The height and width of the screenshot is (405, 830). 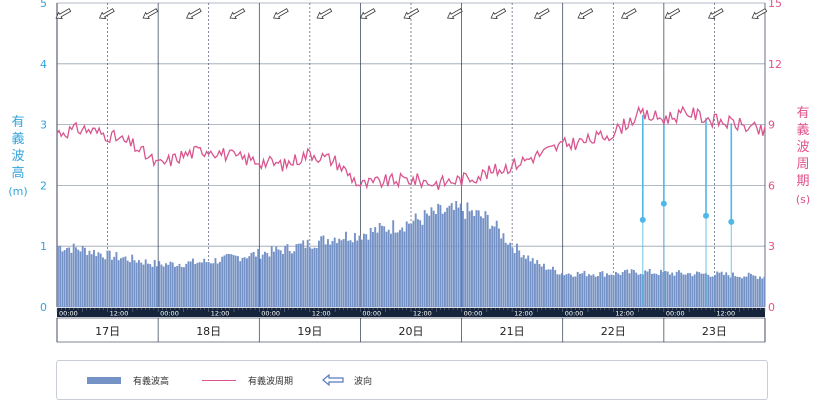 What do you see at coordinates (776, 314) in the screenshot?
I see `time-tick-label: 00:00` at bounding box center [776, 314].